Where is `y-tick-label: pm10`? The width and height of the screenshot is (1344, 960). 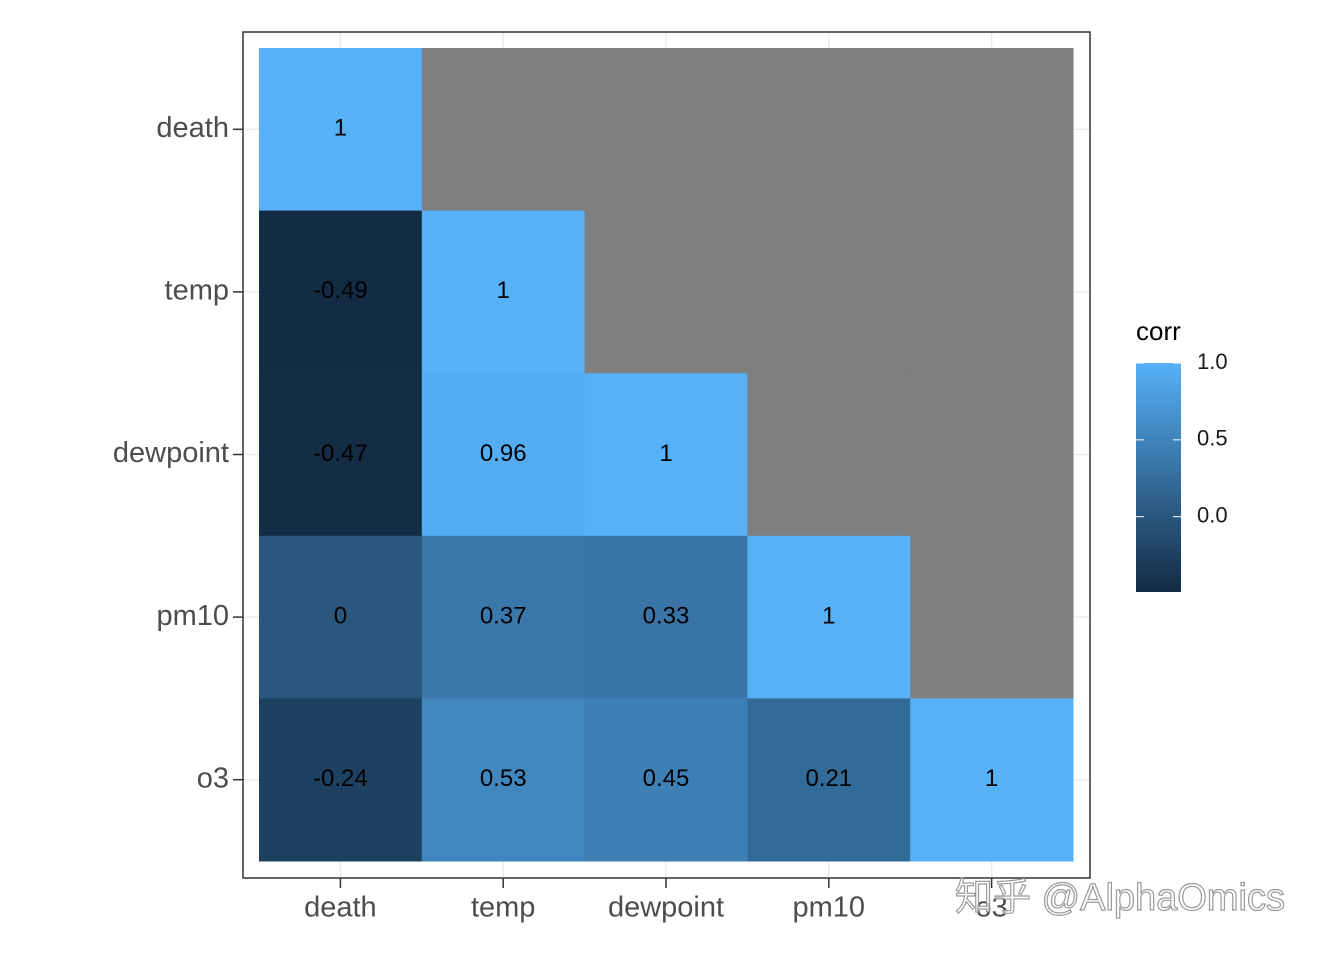
y-tick-label: pm10 is located at coordinates (192, 616).